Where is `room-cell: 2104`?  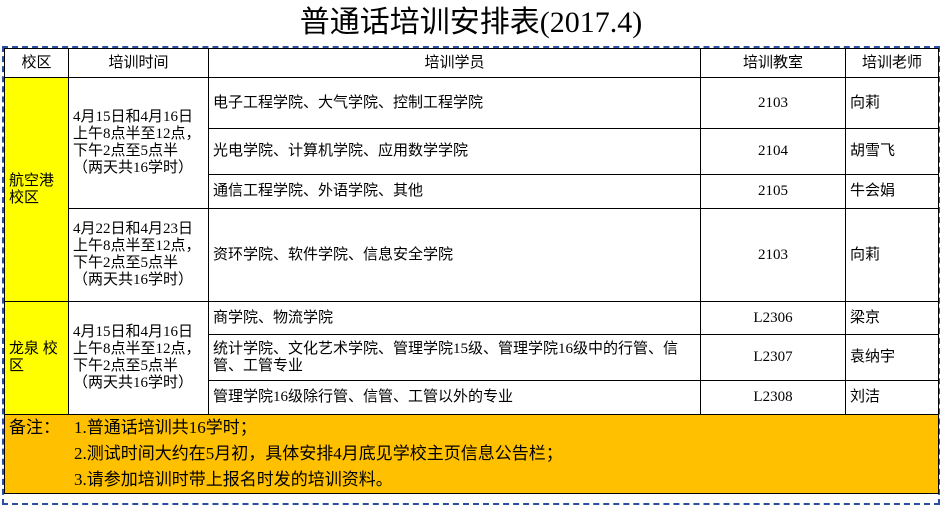
room-cell: 2104 is located at coordinates (773, 151).